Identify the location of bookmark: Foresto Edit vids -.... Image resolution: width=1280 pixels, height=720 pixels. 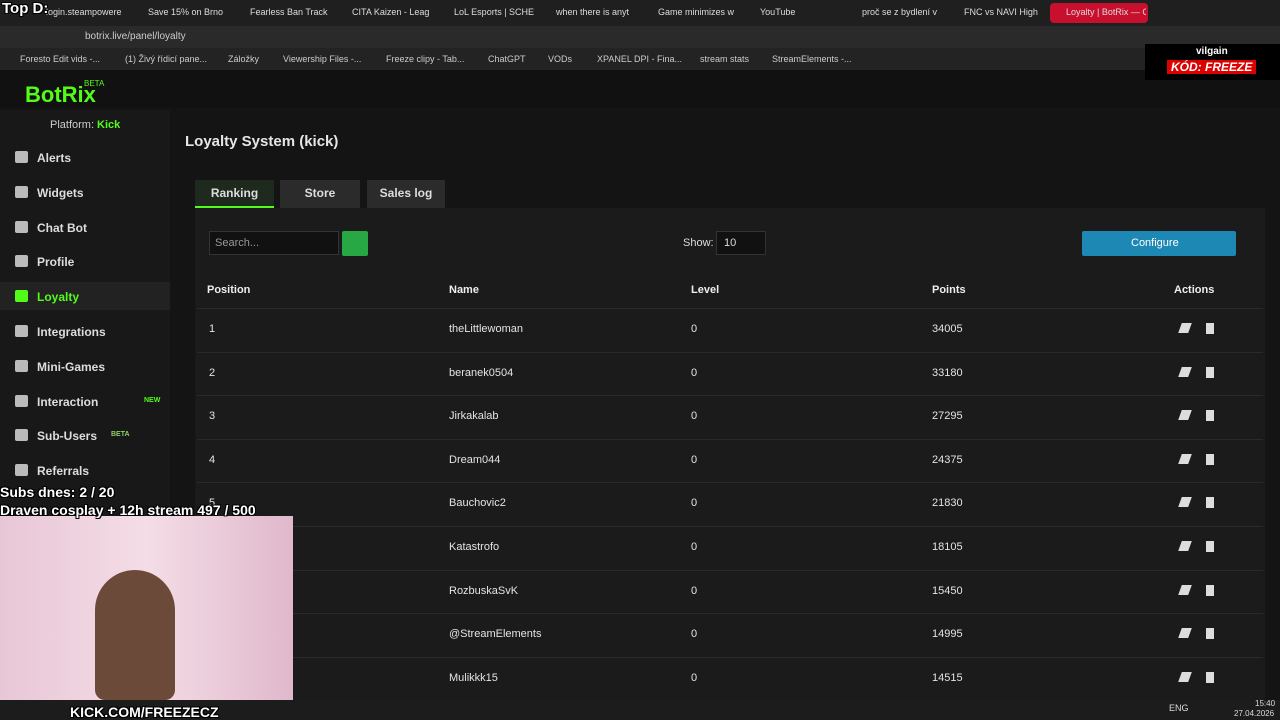
(60, 59).